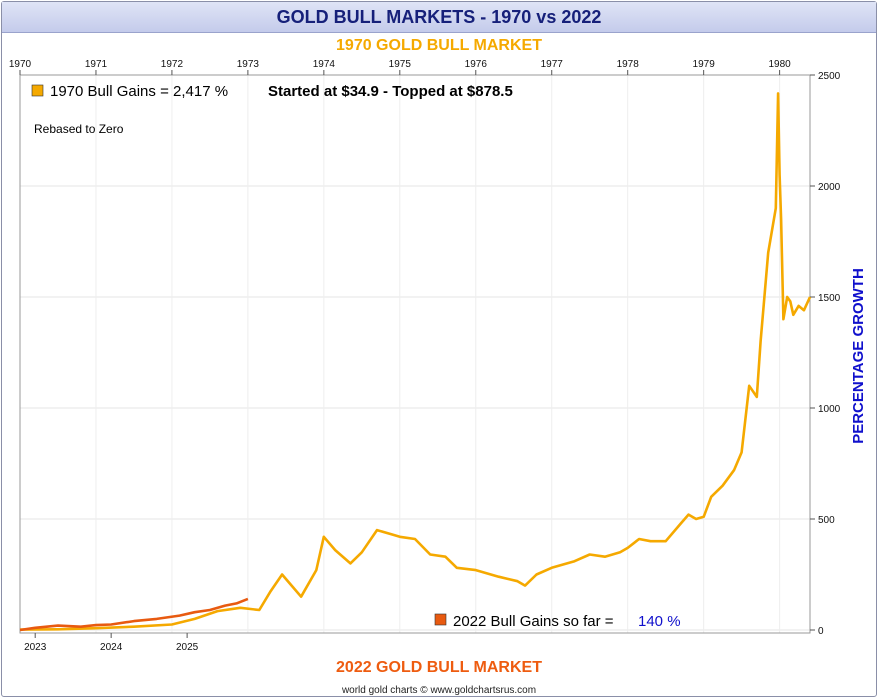 The width and height of the screenshot is (880, 700). I want to click on rebased-note: Rebased to Zero, so click(79, 129).